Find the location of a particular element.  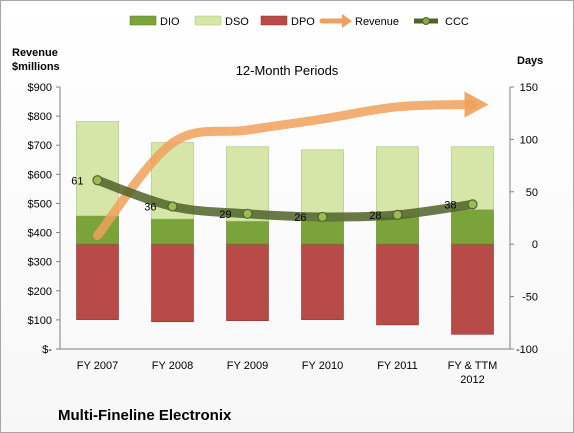

ccc-data-label: 29 is located at coordinates (225, 215).